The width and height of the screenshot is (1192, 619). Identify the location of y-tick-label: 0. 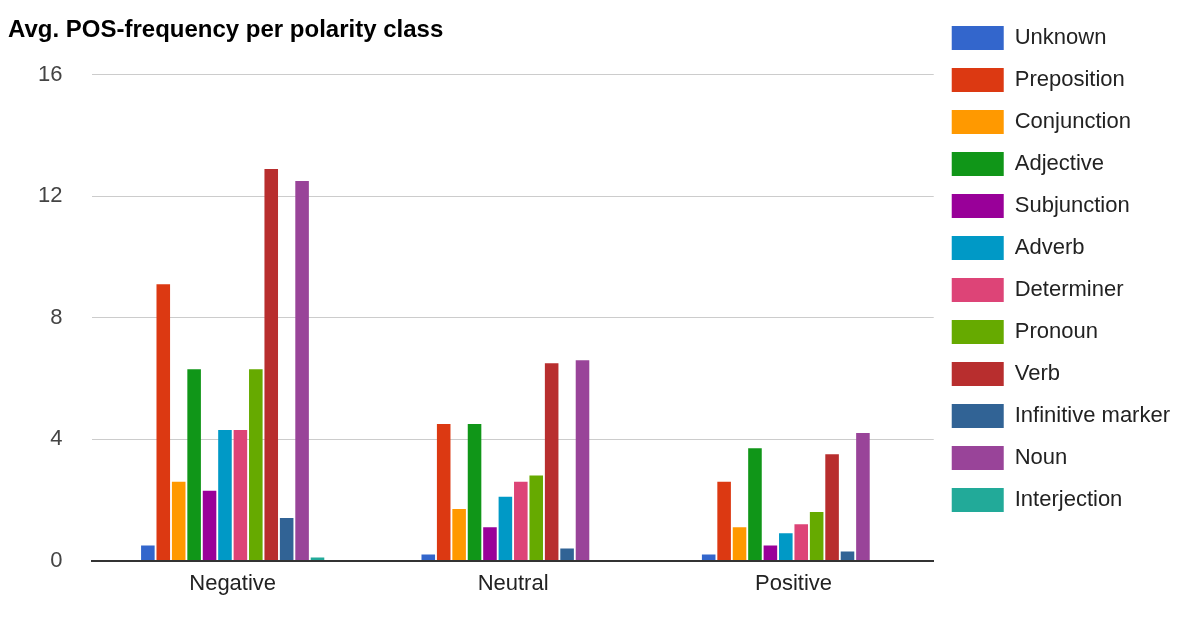
(56, 559).